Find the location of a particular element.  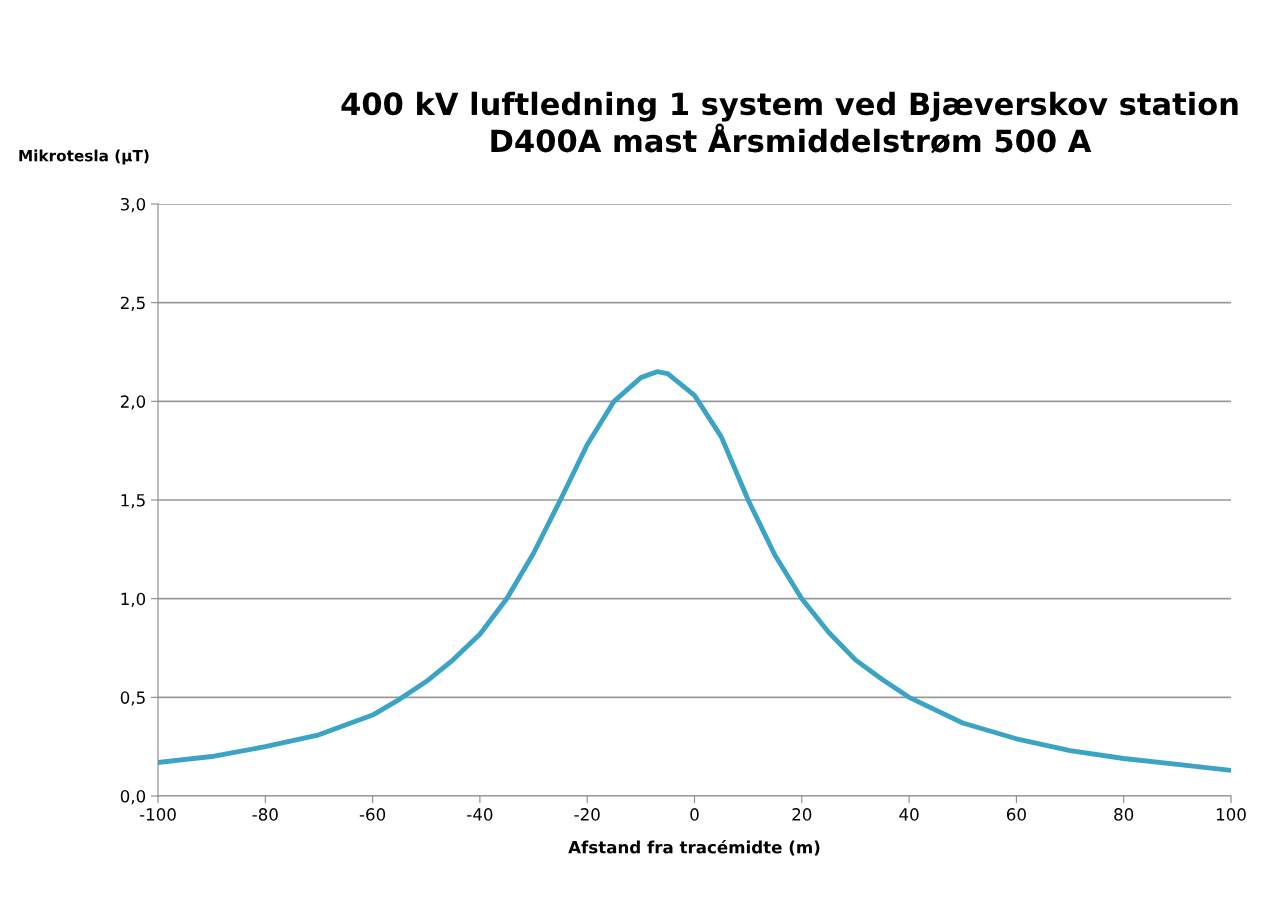

y-tick-label: 2,5 is located at coordinates (132, 303).